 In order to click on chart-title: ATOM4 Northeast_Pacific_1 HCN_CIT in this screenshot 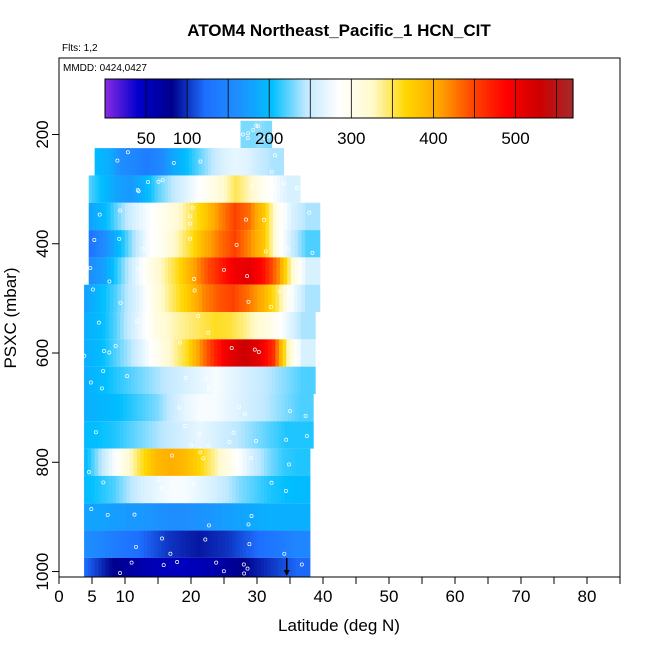, I will do `click(339, 30)`.